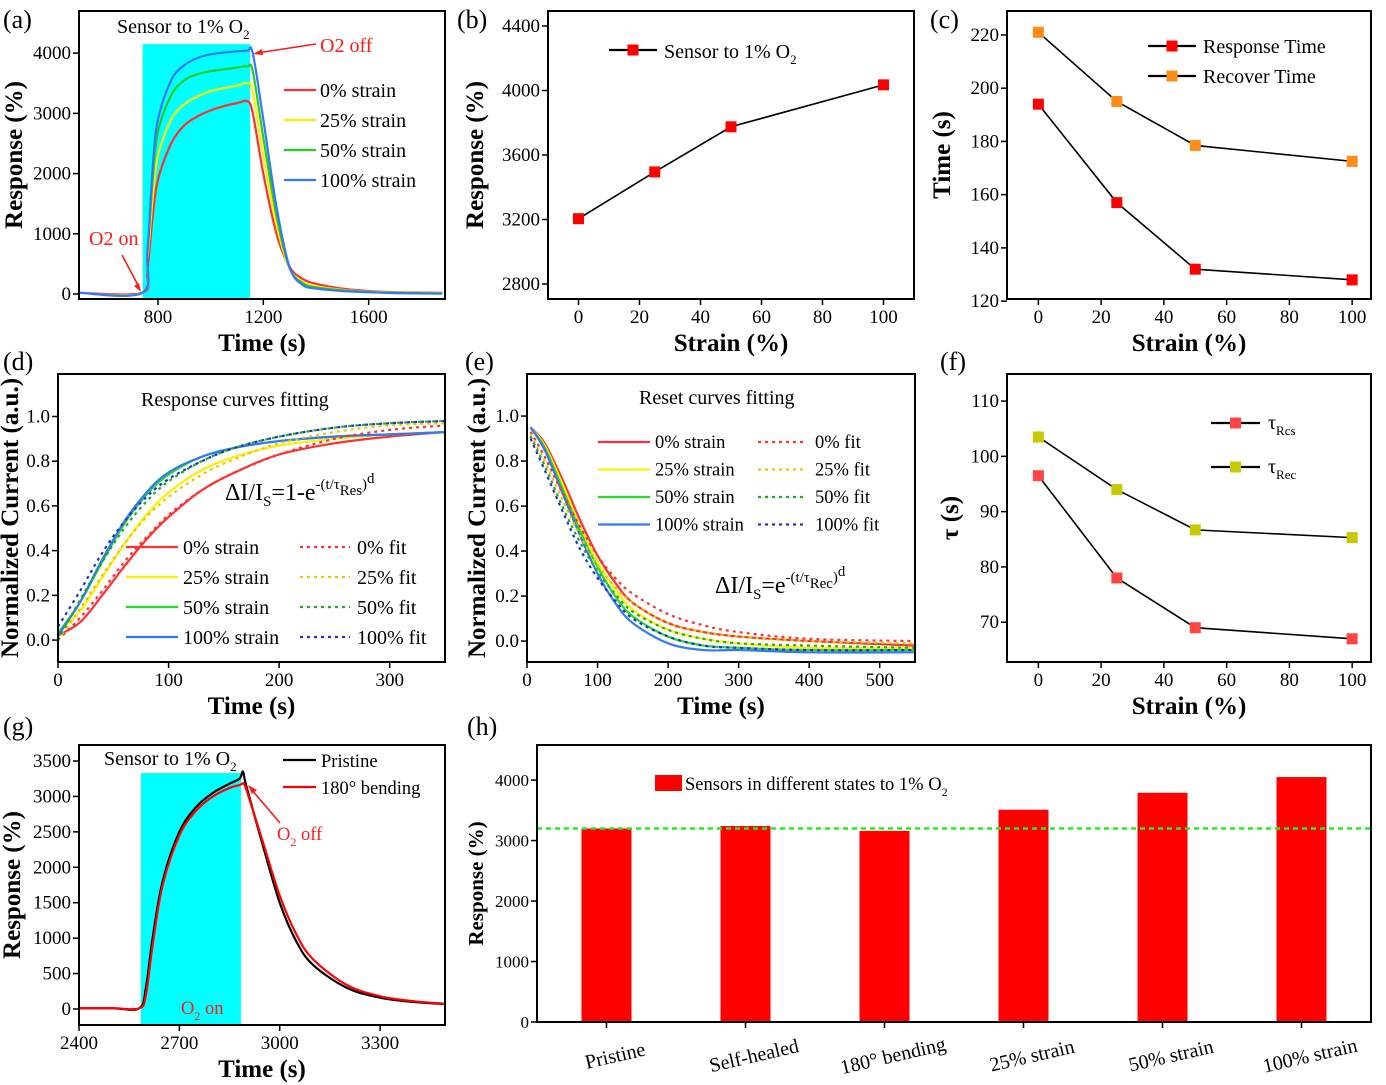  What do you see at coordinates (263, 317) in the screenshot?
I see `x-tick-label: 1200` at bounding box center [263, 317].